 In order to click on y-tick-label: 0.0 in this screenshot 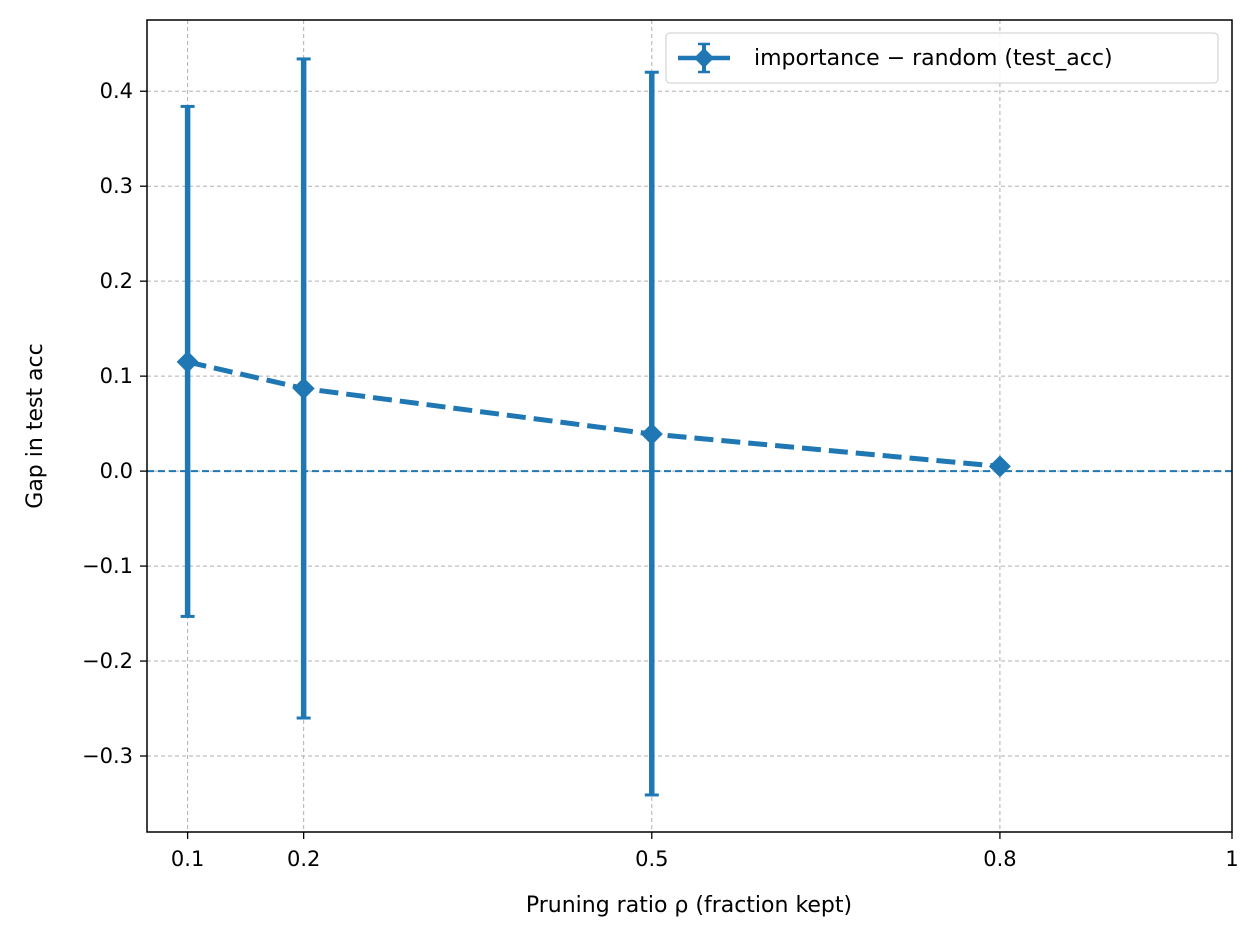, I will do `click(116, 471)`.